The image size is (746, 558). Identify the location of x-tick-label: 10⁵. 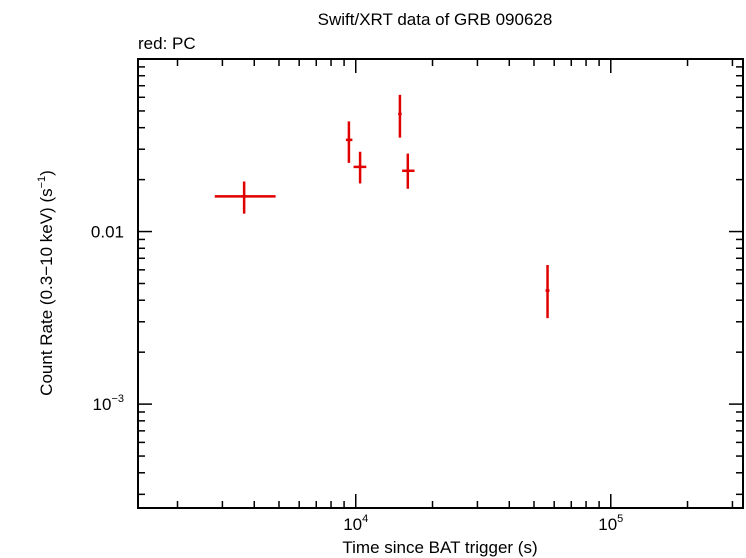
(610, 523).